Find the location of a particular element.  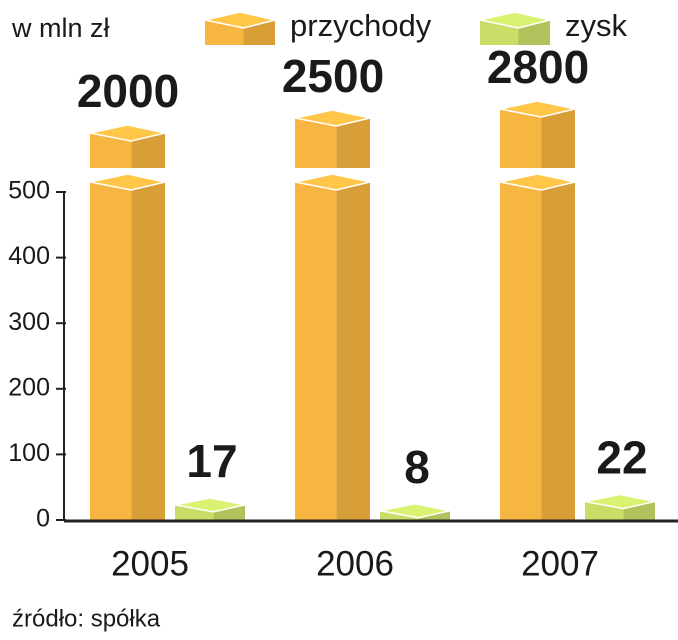

value-label: 8 is located at coordinates (417, 467).